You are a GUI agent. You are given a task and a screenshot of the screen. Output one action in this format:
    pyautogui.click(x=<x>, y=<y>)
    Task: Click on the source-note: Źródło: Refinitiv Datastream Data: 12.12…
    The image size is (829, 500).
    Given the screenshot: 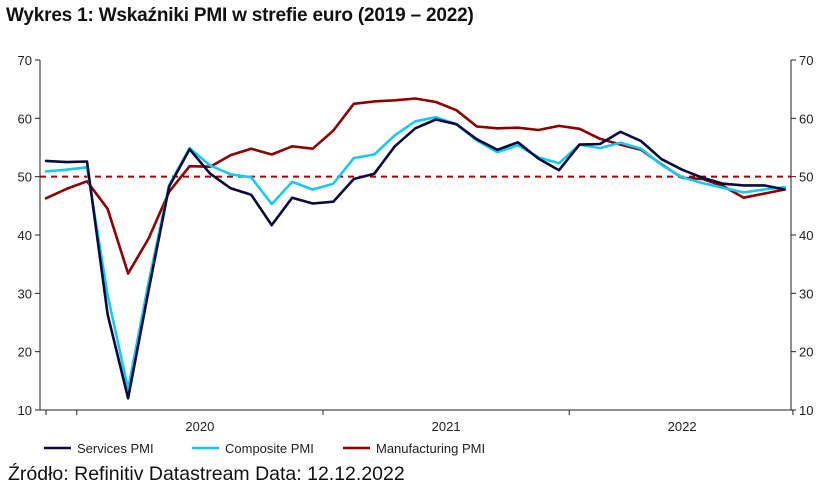 What is the action you would take?
    pyautogui.click(x=206, y=474)
    